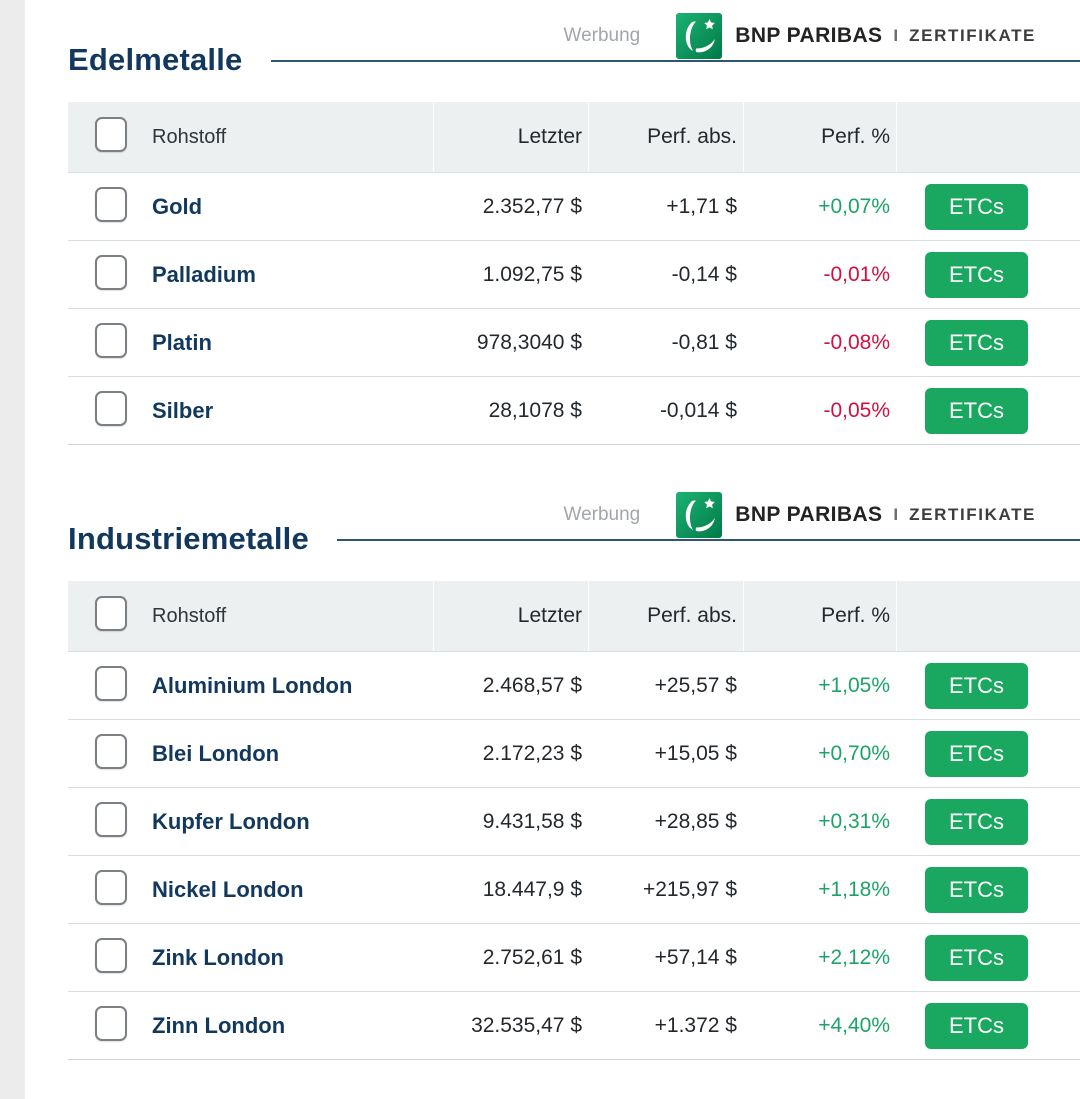 The width and height of the screenshot is (1080, 1099). Describe the element at coordinates (695, 685) in the screenshot. I see `perf-abs-value: +25,57 $` at that location.